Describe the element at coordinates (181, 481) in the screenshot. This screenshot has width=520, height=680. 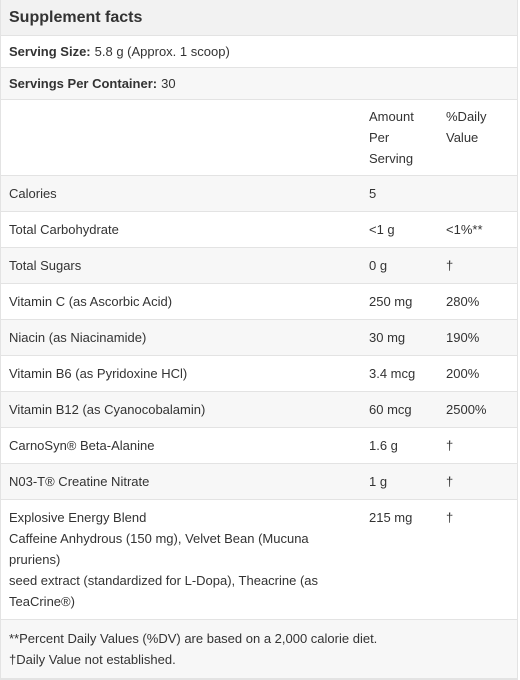
I see `nutrient-name: N03-T® Creatine Nitrate` at that location.